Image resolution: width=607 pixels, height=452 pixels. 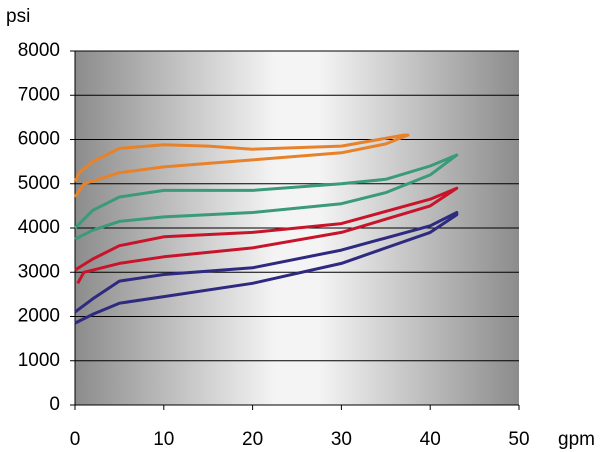 I want to click on y-tick-label: 5000, so click(x=39, y=183).